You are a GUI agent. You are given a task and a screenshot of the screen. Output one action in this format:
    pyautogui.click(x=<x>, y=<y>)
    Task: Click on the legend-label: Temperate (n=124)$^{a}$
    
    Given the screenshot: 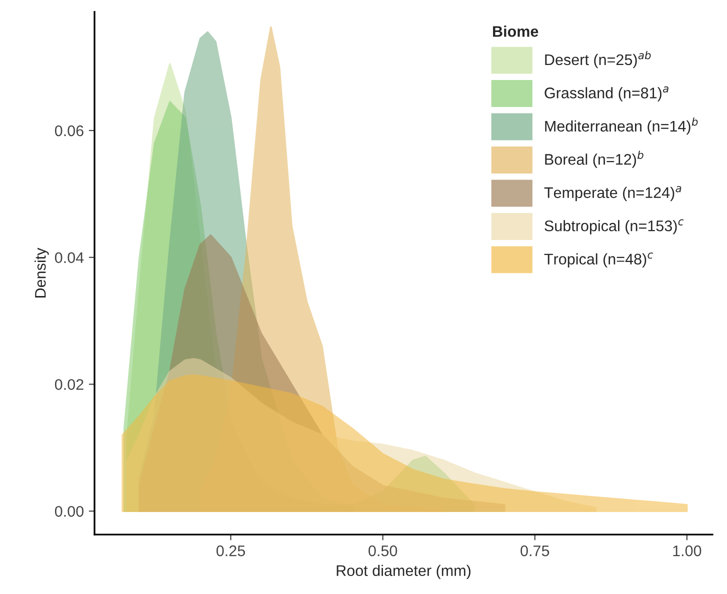 What is the action you would take?
    pyautogui.click(x=613, y=194)
    